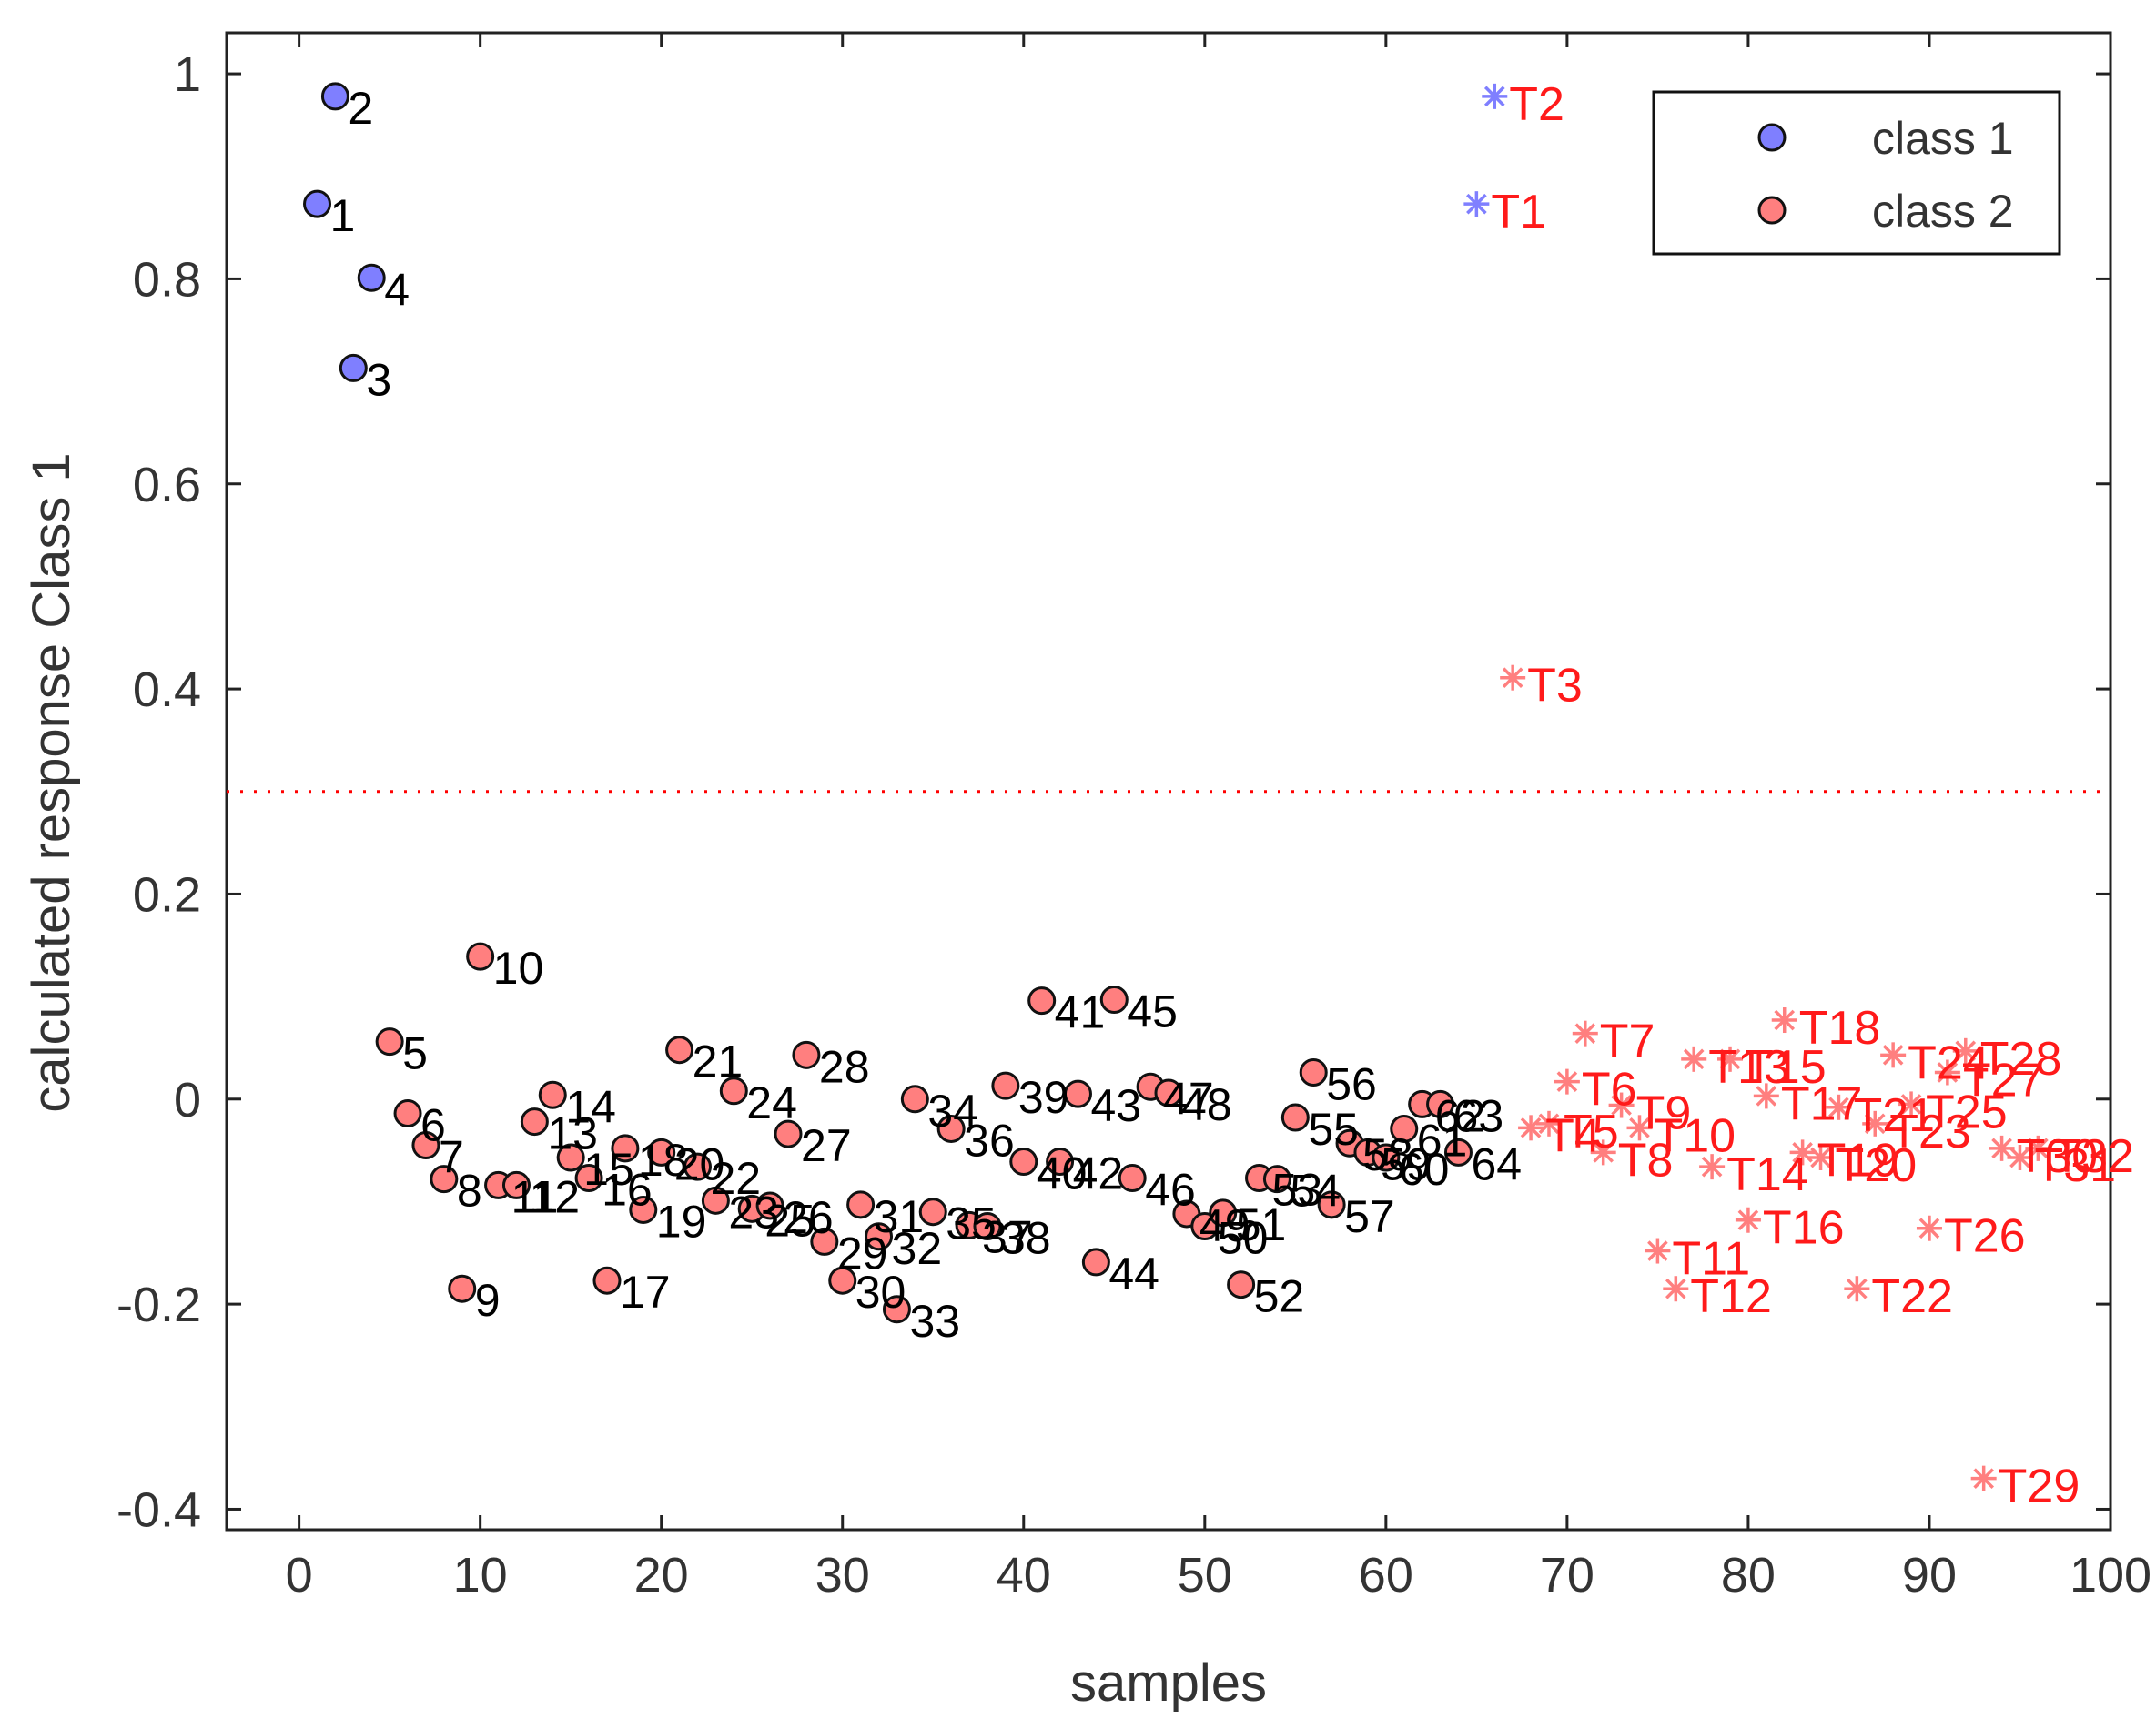 The height and width of the screenshot is (1719, 2156). I want to click on test-point-T16, so click(1748, 1220).